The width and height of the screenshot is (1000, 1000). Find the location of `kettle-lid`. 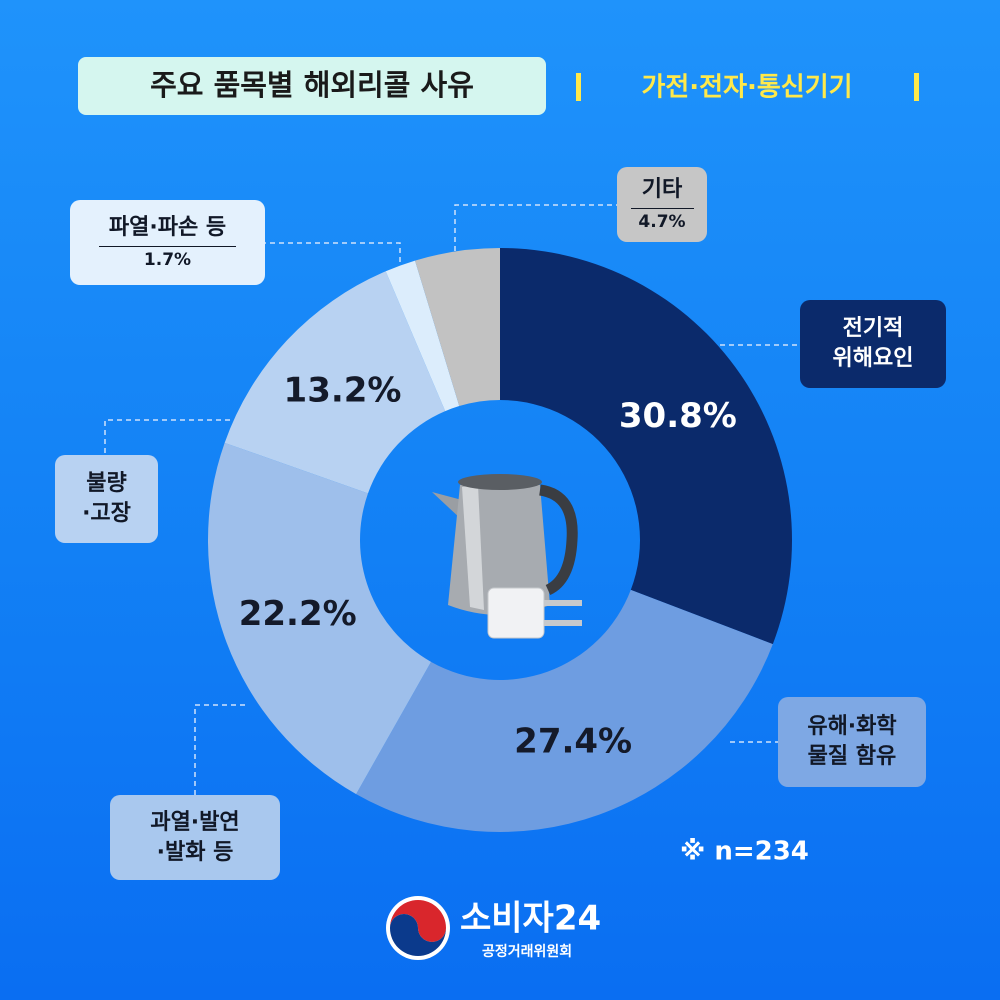

kettle-lid is located at coordinates (500, 482).